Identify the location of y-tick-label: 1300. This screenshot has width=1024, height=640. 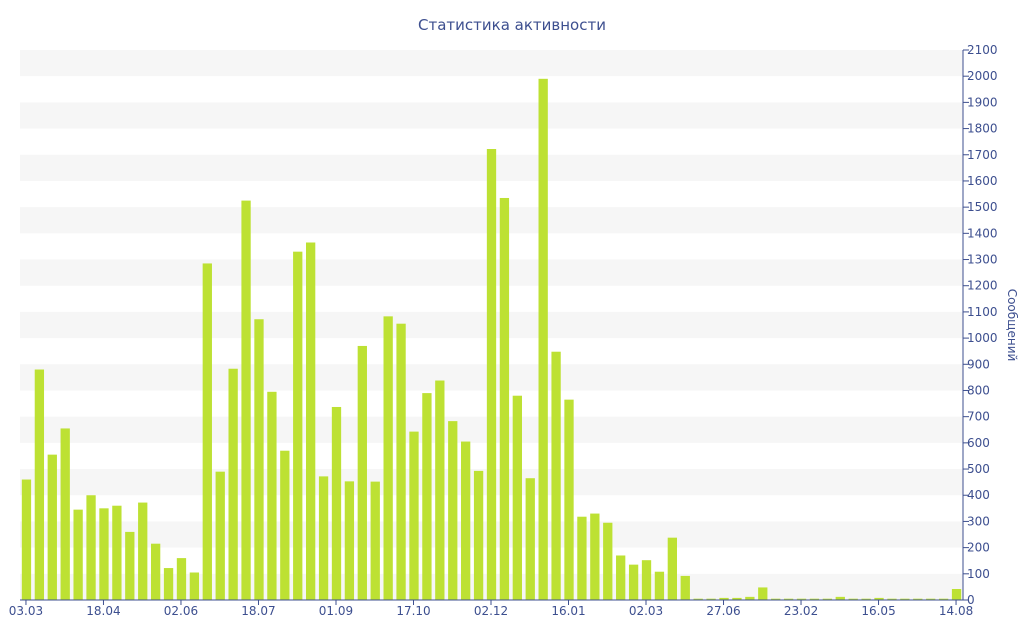
(982, 260).